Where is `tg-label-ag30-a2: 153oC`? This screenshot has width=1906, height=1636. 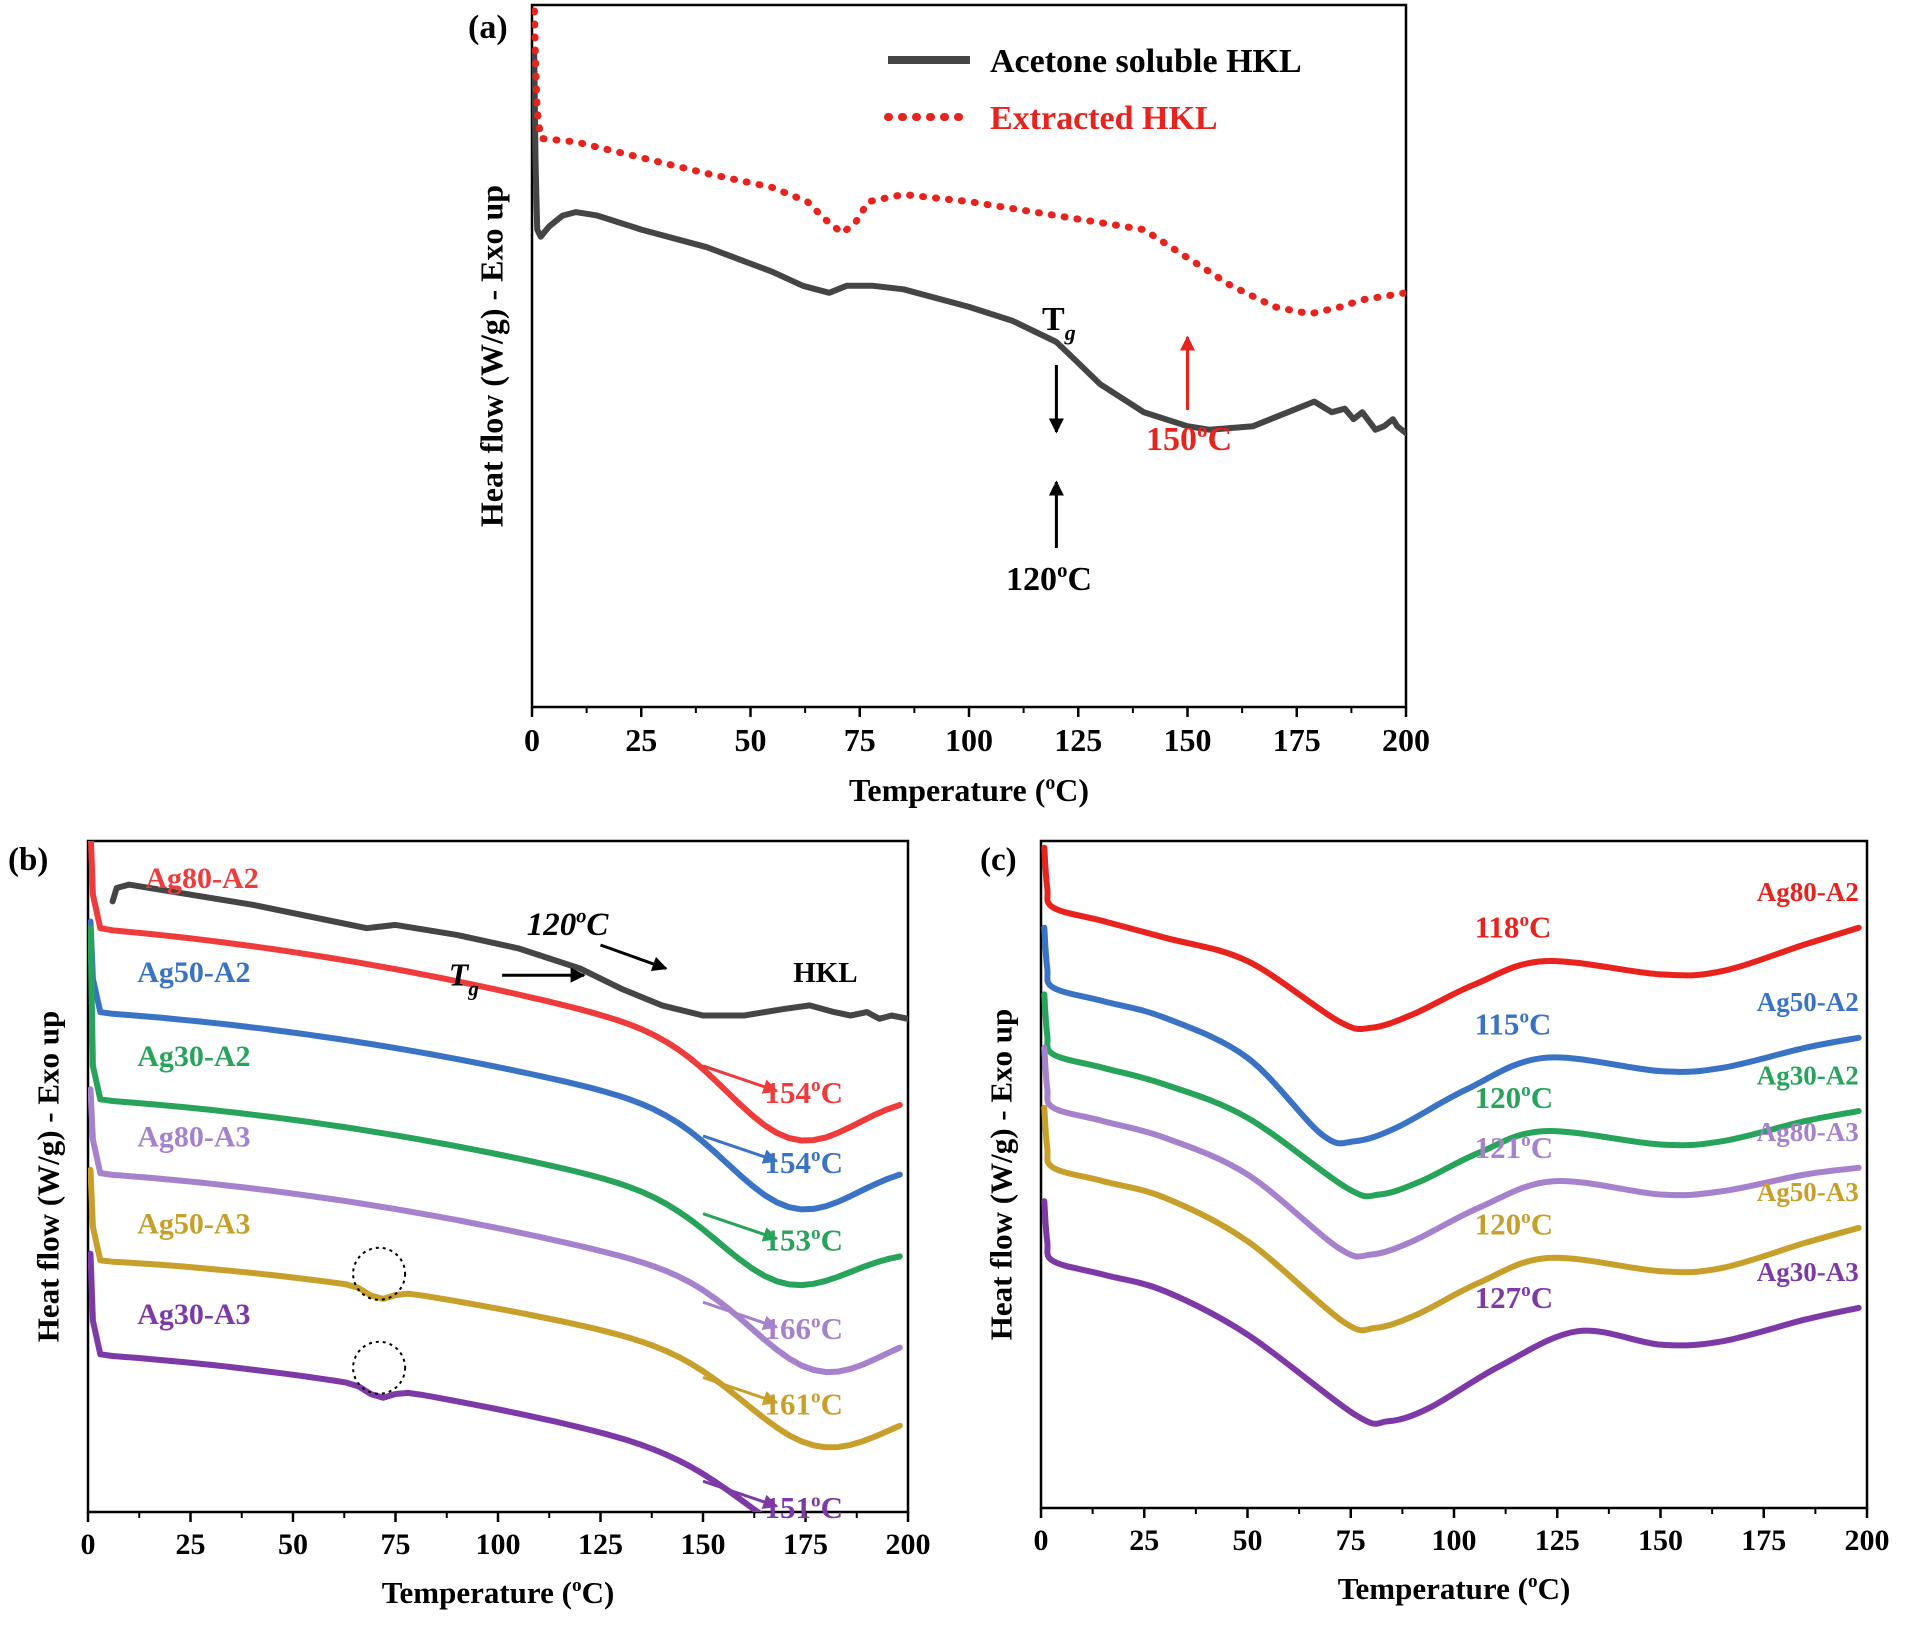
tg-label-ag30-a2: 153oC is located at coordinates (804, 1240).